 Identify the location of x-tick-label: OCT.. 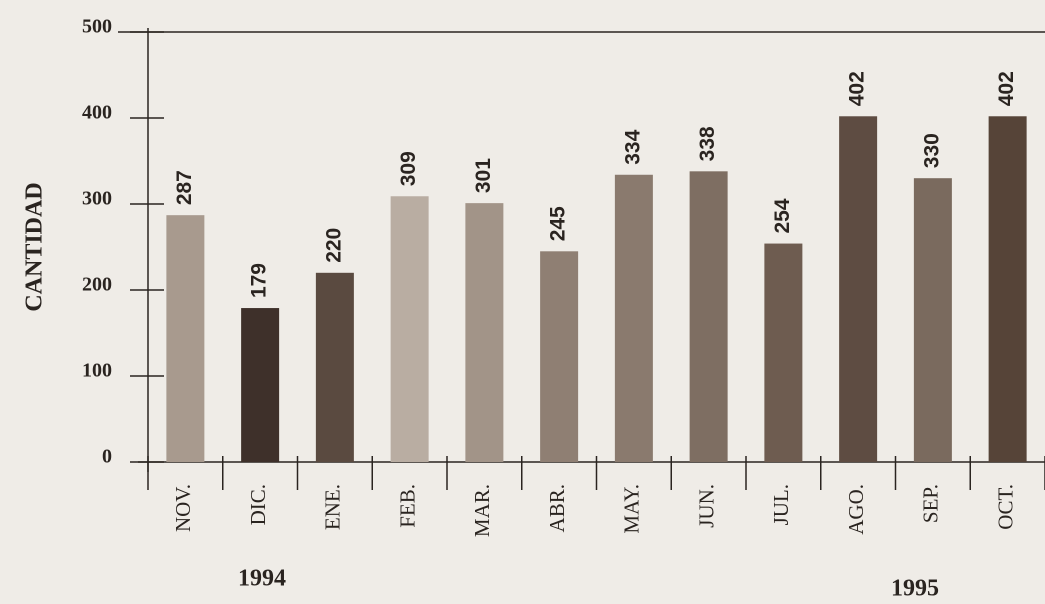
(1005, 507).